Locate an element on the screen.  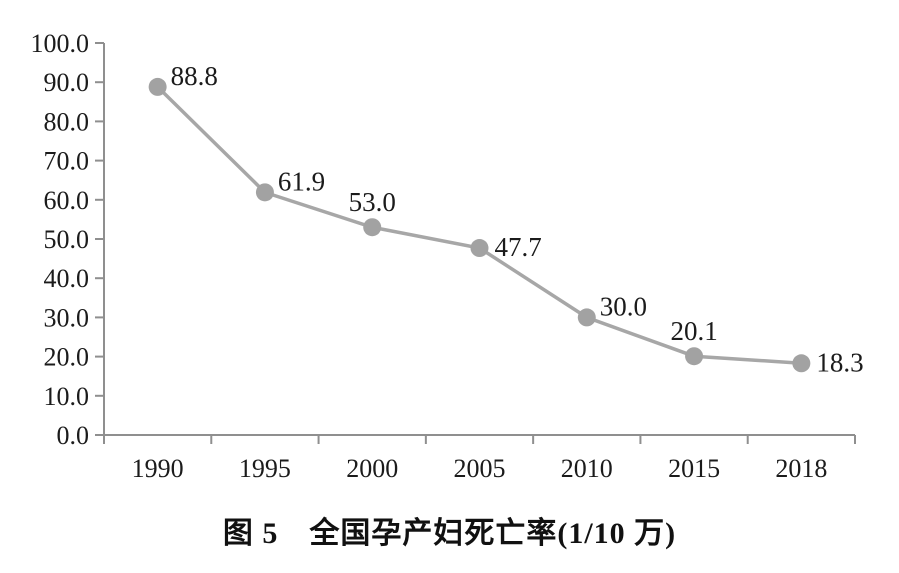
data-point-label: 20.1 is located at coordinates (693, 331).